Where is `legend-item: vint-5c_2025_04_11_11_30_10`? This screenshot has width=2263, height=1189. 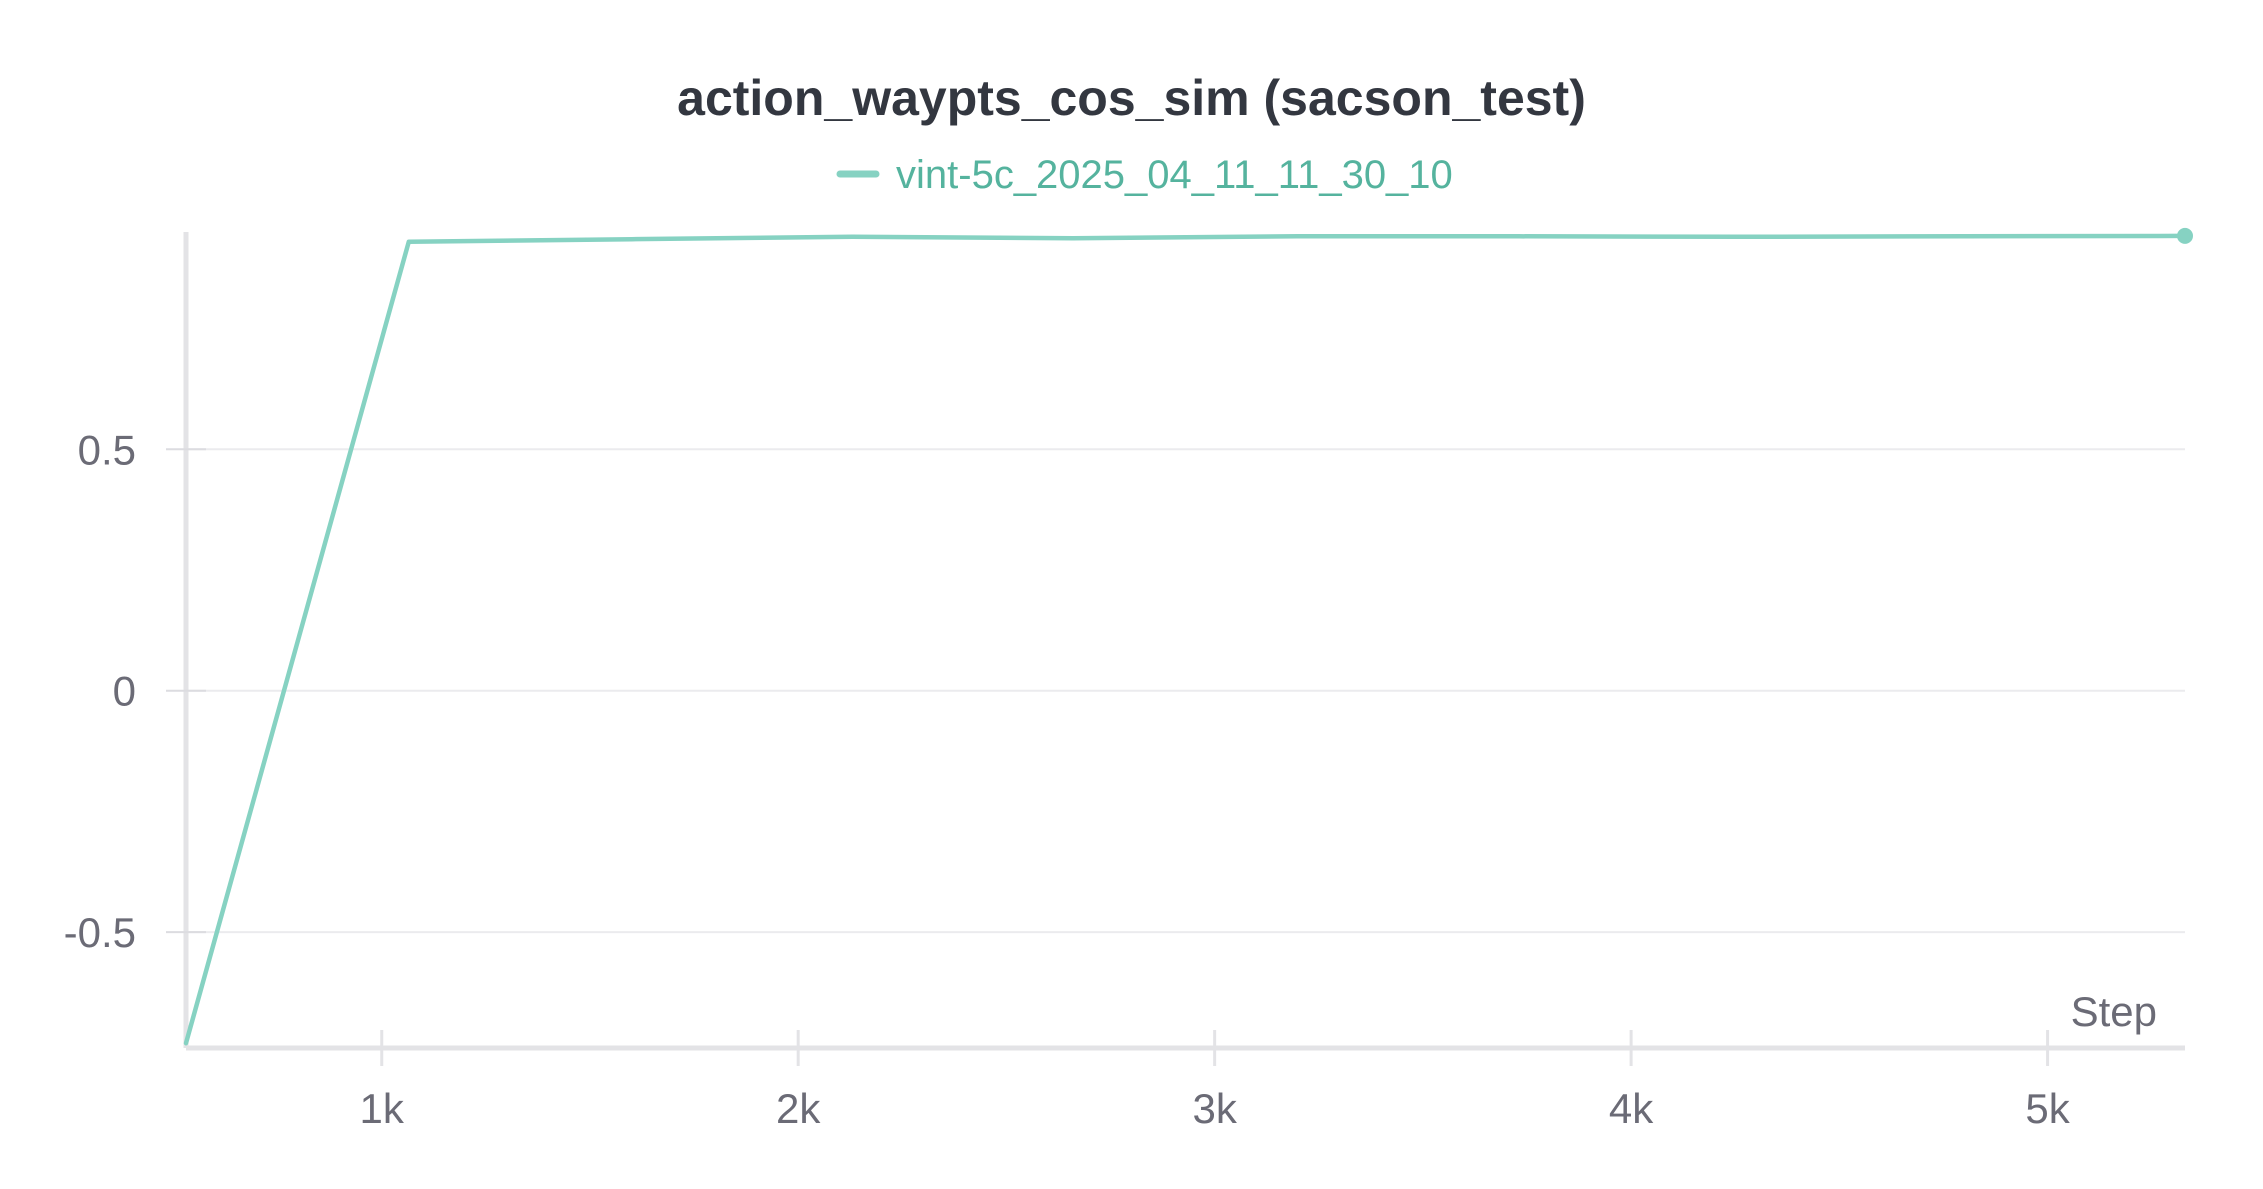
legend-item: vint-5c_2025_04_11_11_30_10 is located at coordinates (1144, 175).